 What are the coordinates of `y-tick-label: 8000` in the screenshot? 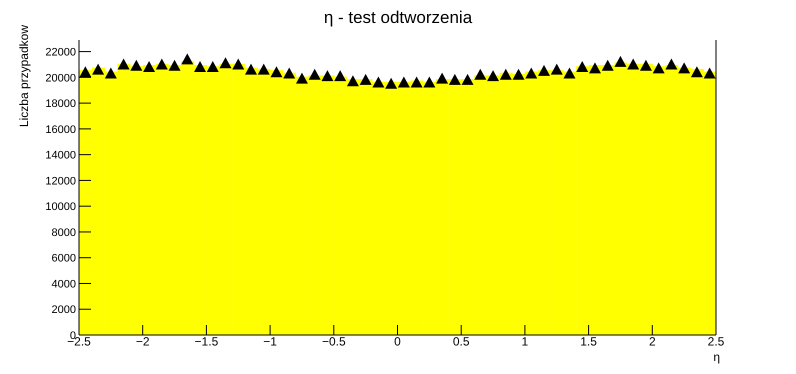 It's located at (64, 232).